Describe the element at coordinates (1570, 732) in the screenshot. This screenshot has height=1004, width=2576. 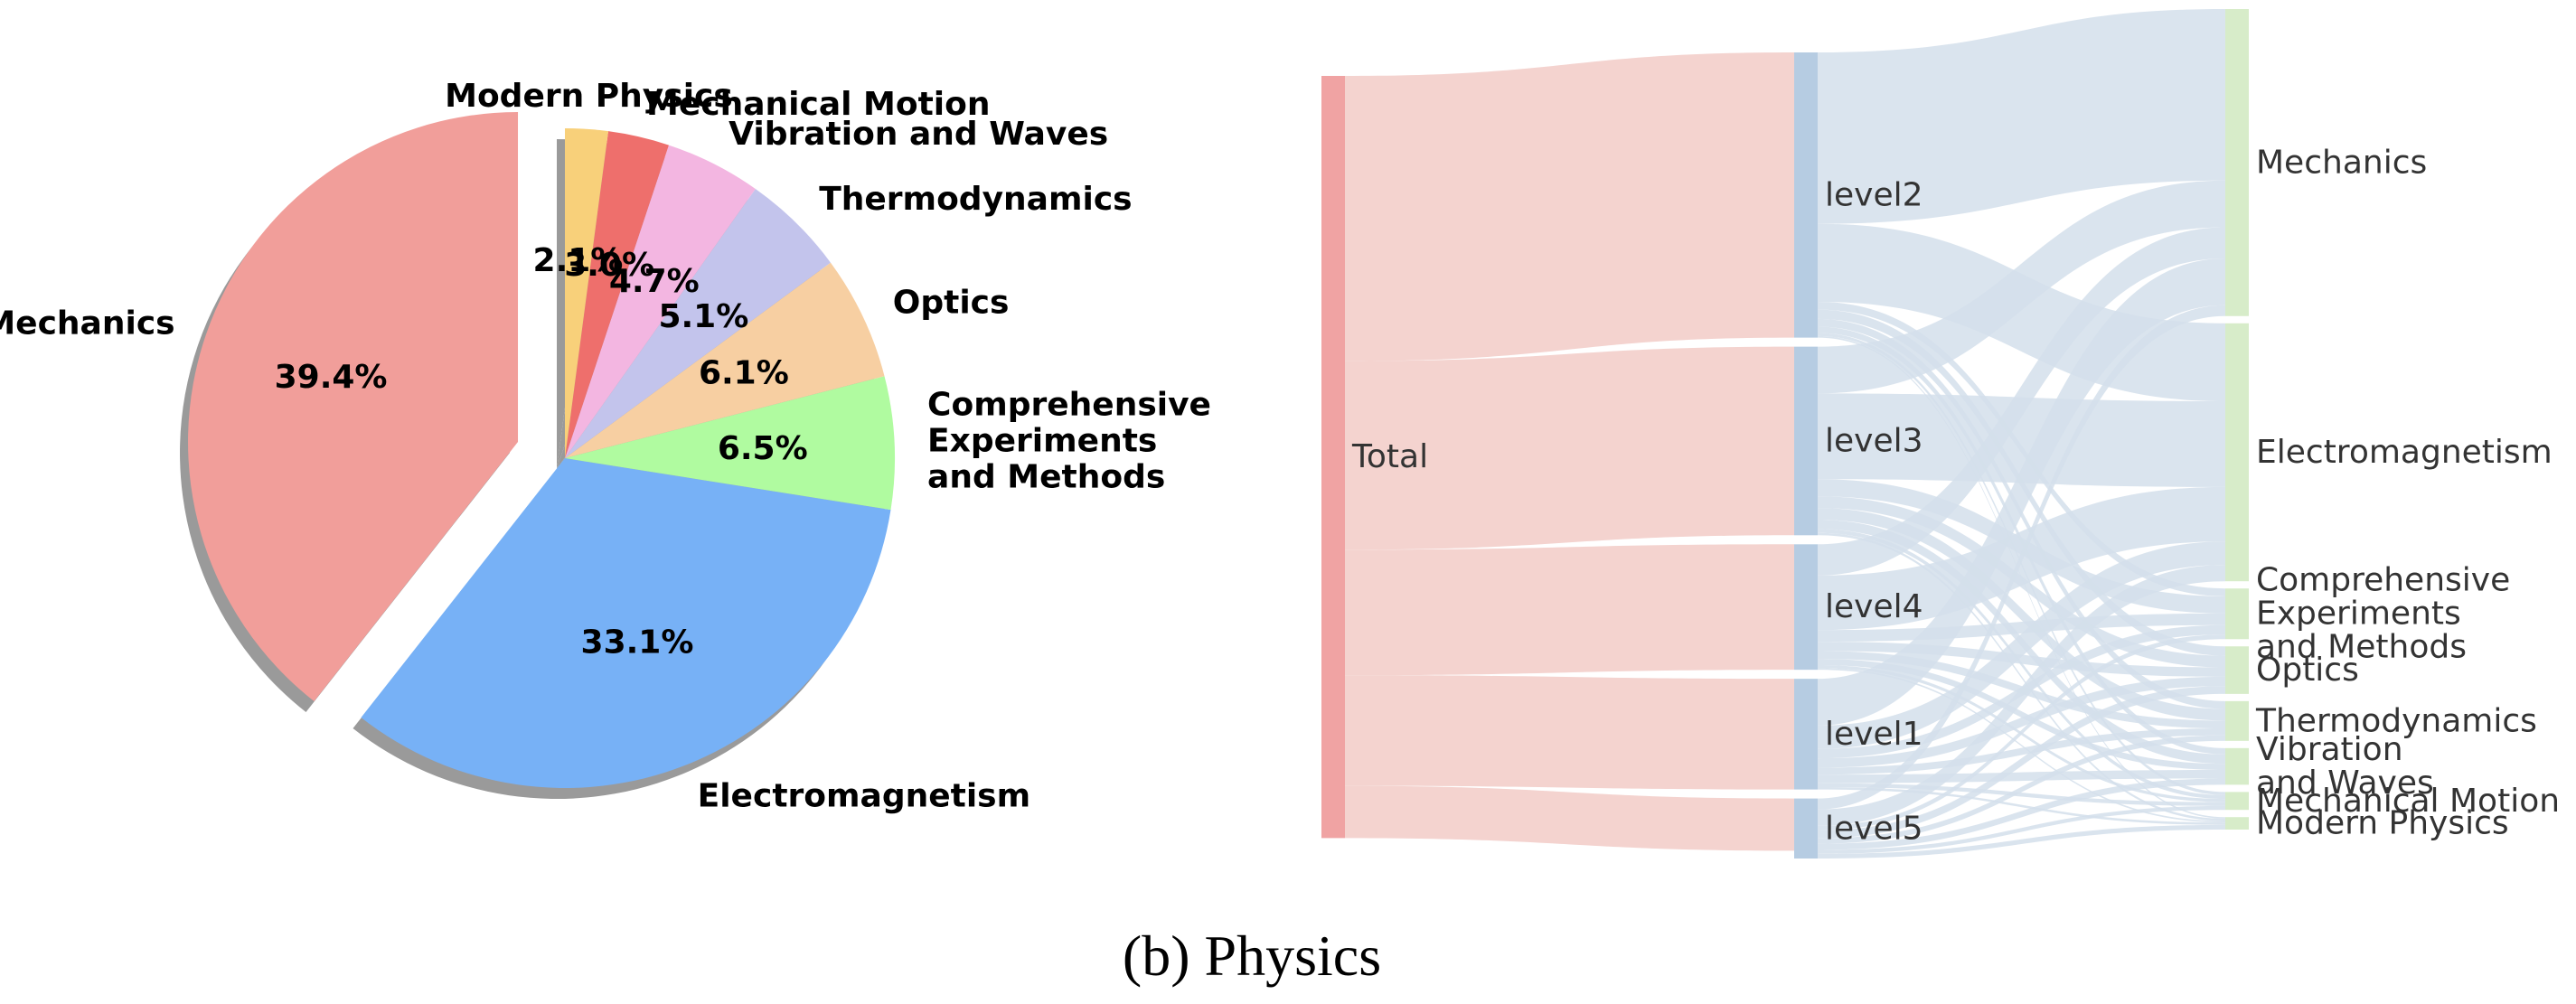
I see `sankey-link-total-level1` at that location.